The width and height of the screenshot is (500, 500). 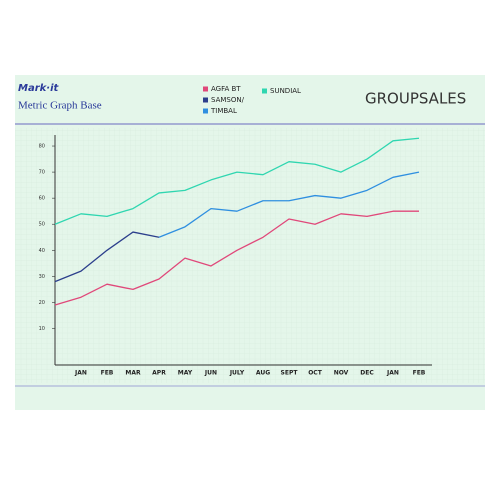 I want to click on x-tick-label: NOV, so click(x=341, y=373).